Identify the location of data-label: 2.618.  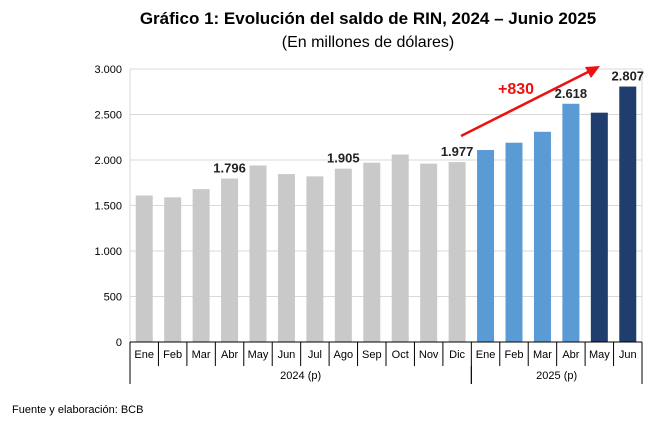
(571, 93).